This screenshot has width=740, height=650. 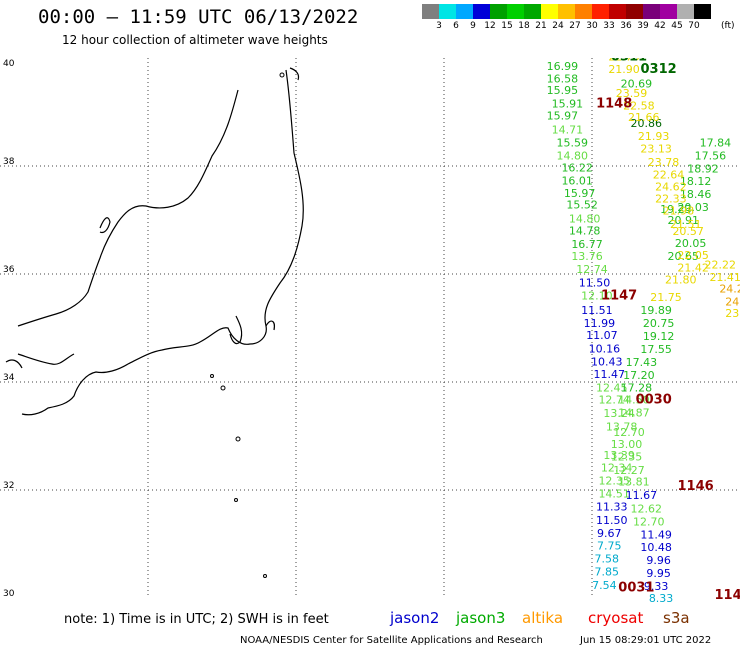 I want to click on pass-time-label: 1146, so click(x=696, y=486).